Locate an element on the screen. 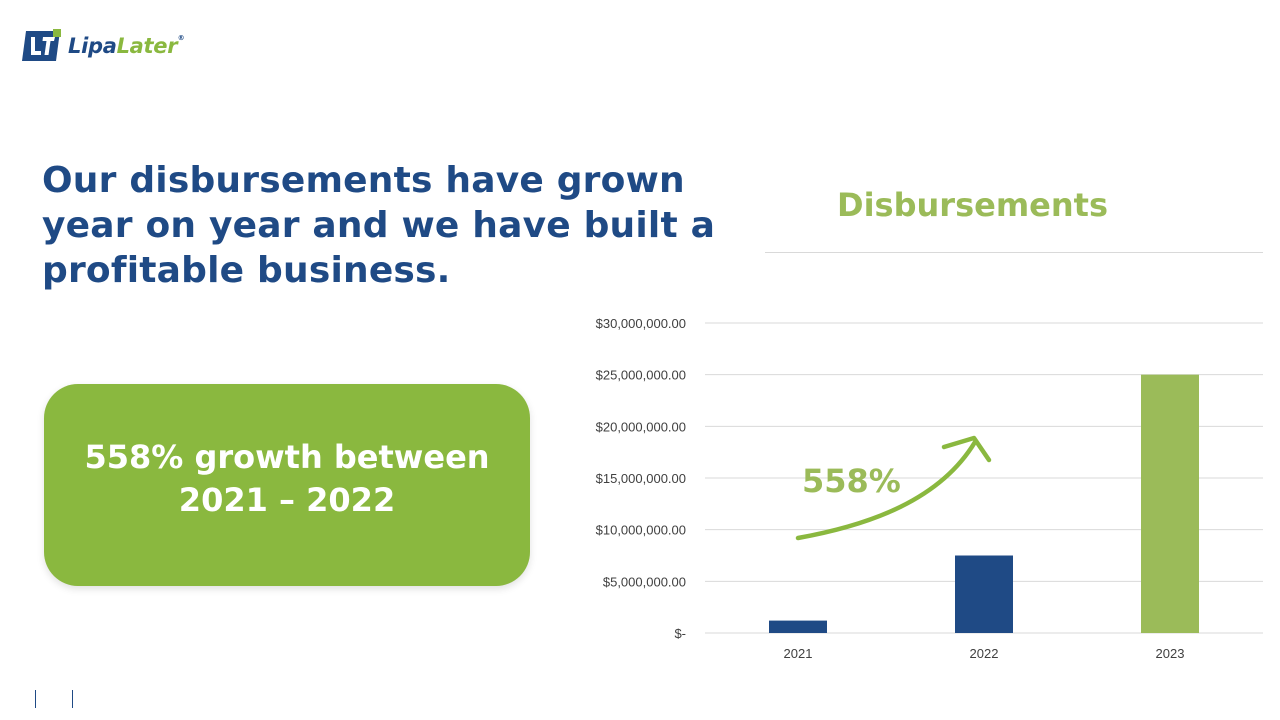 This screenshot has width=1280, height=720. bars is located at coordinates (984, 503).